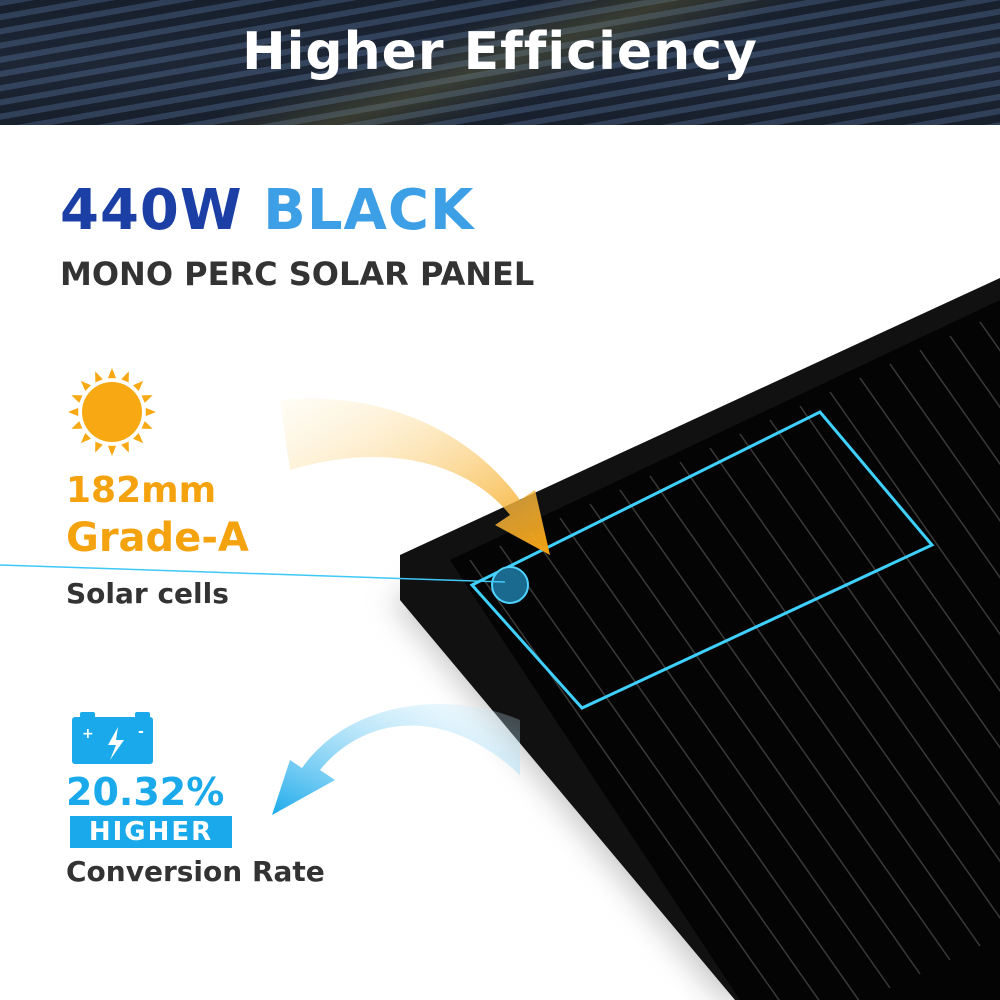 The image size is (1000, 1000). I want to click on product-title: 440W BLACK, so click(267, 210).